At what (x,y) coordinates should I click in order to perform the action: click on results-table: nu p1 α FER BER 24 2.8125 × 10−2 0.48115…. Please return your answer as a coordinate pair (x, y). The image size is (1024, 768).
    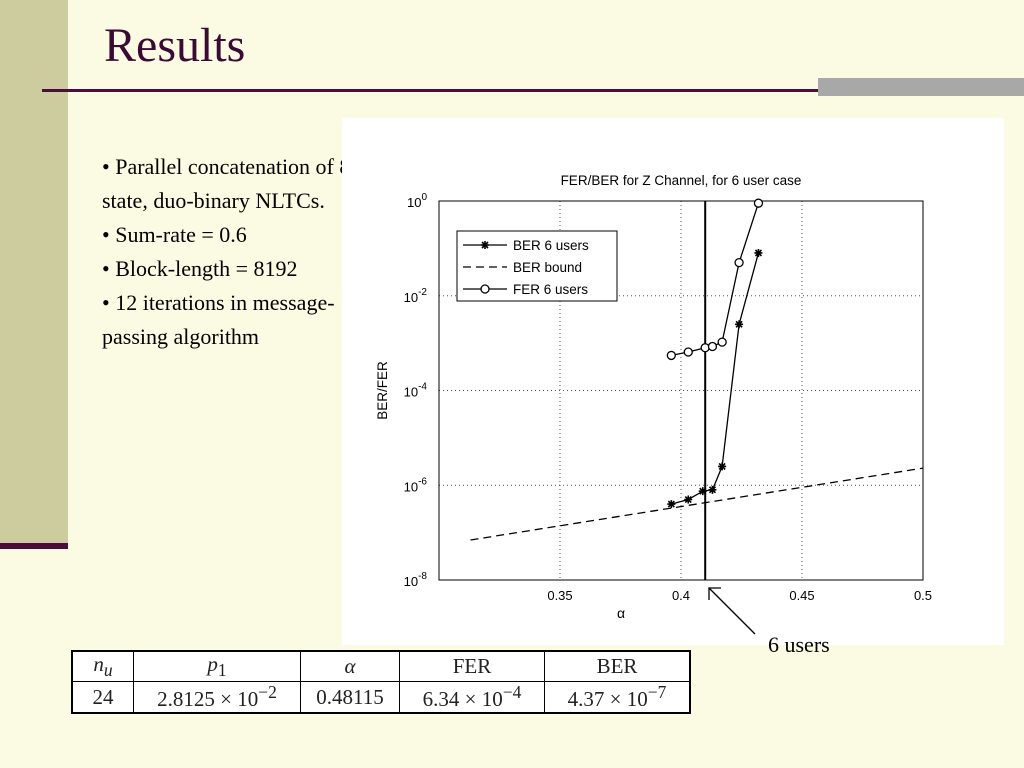
    Looking at the image, I should click on (381, 682).